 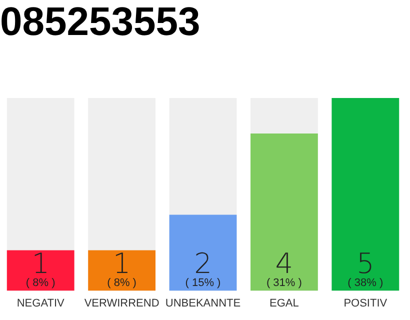 I want to click on chart-title: 085253553, so click(x=100, y=22).